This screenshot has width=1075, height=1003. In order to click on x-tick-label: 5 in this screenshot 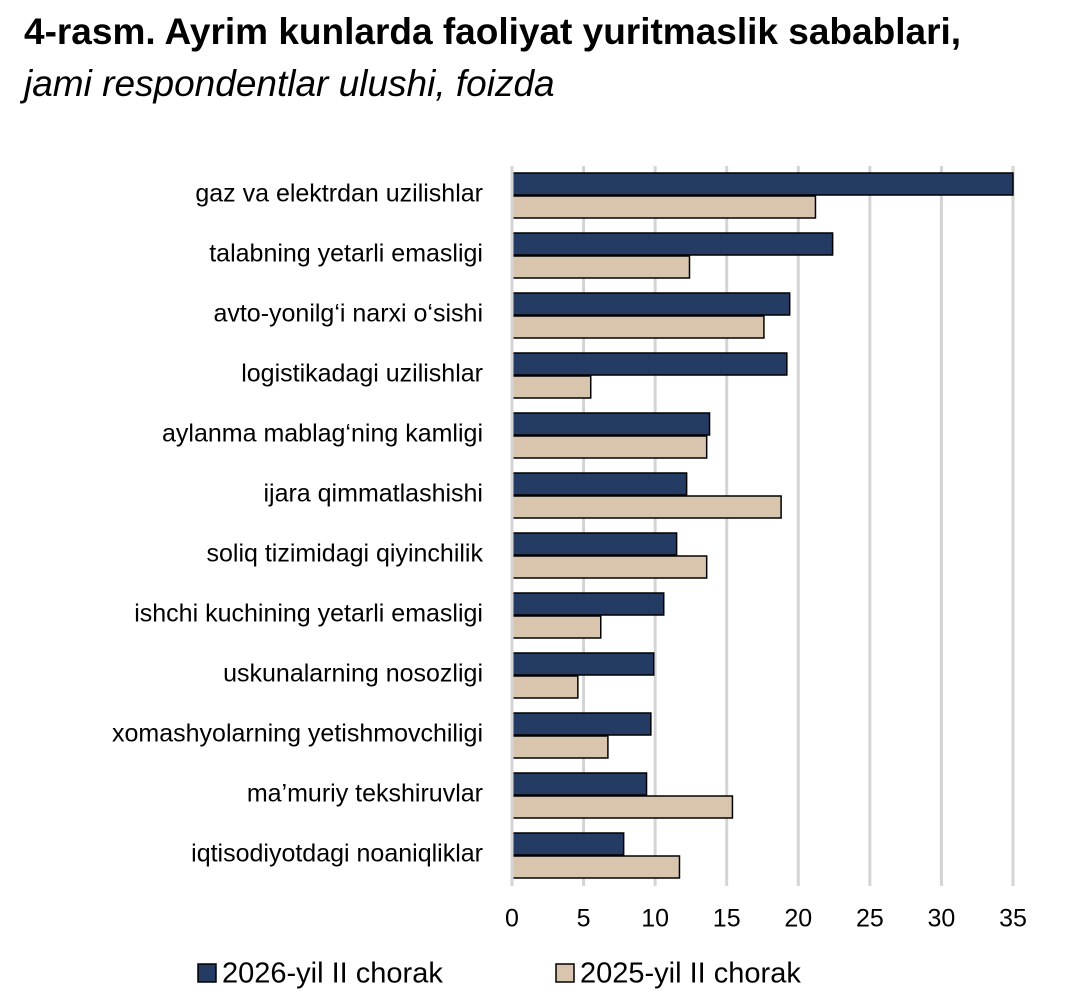, I will do `click(584, 919)`.